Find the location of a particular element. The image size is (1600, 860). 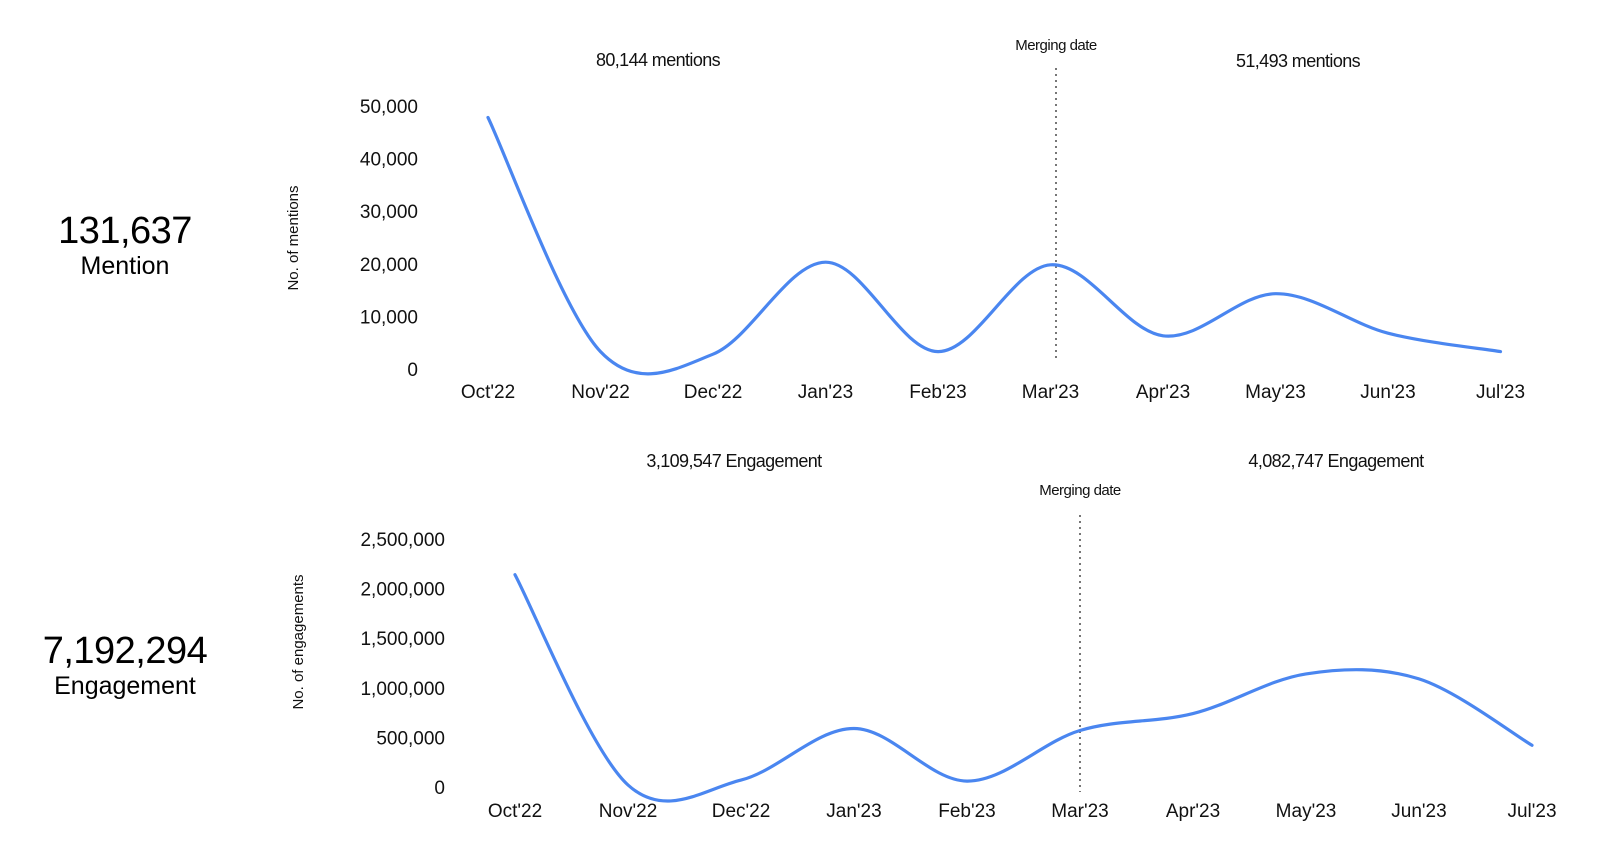

mentions-x-tick-label: Mar'23 is located at coordinates (1050, 392).